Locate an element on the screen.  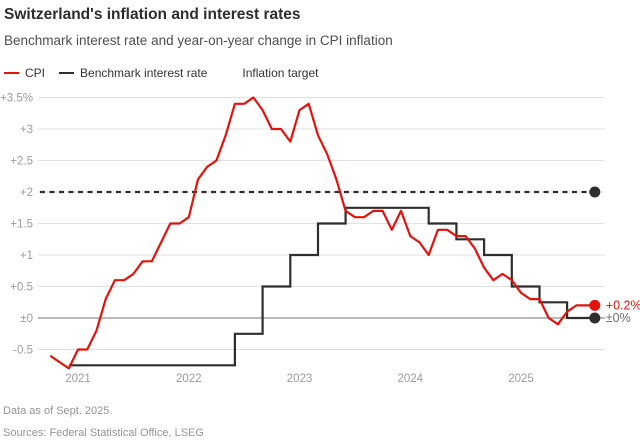
y-tick-label: +3 is located at coordinates (26, 130).